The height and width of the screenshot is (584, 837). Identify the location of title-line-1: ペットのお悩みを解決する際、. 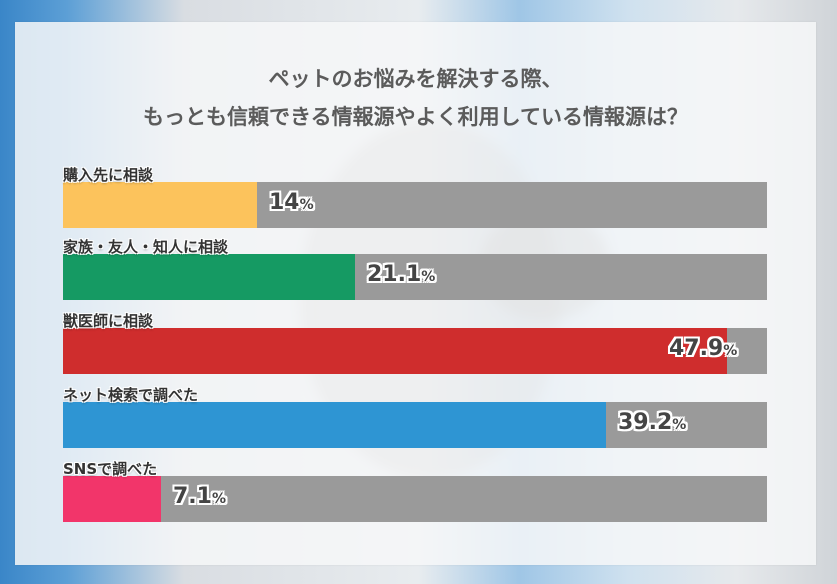
(415, 79).